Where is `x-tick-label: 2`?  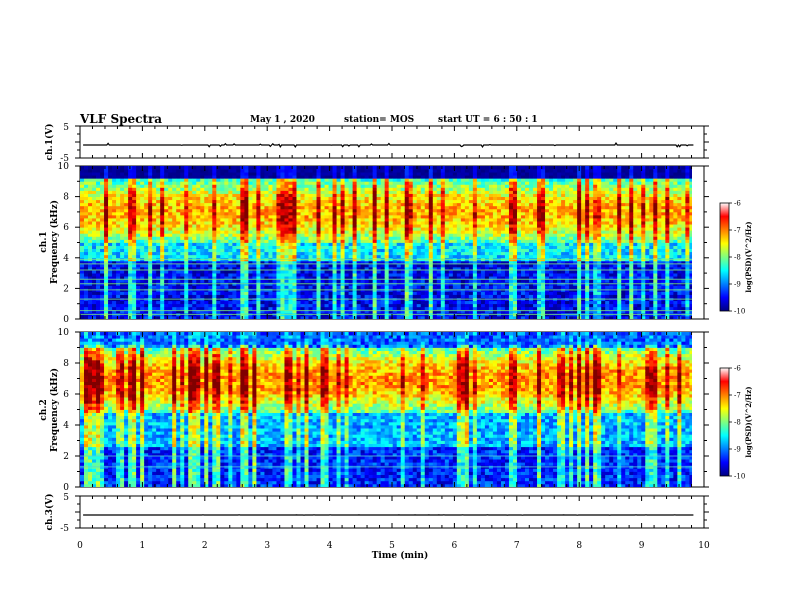 x-tick-label: 2 is located at coordinates (205, 546).